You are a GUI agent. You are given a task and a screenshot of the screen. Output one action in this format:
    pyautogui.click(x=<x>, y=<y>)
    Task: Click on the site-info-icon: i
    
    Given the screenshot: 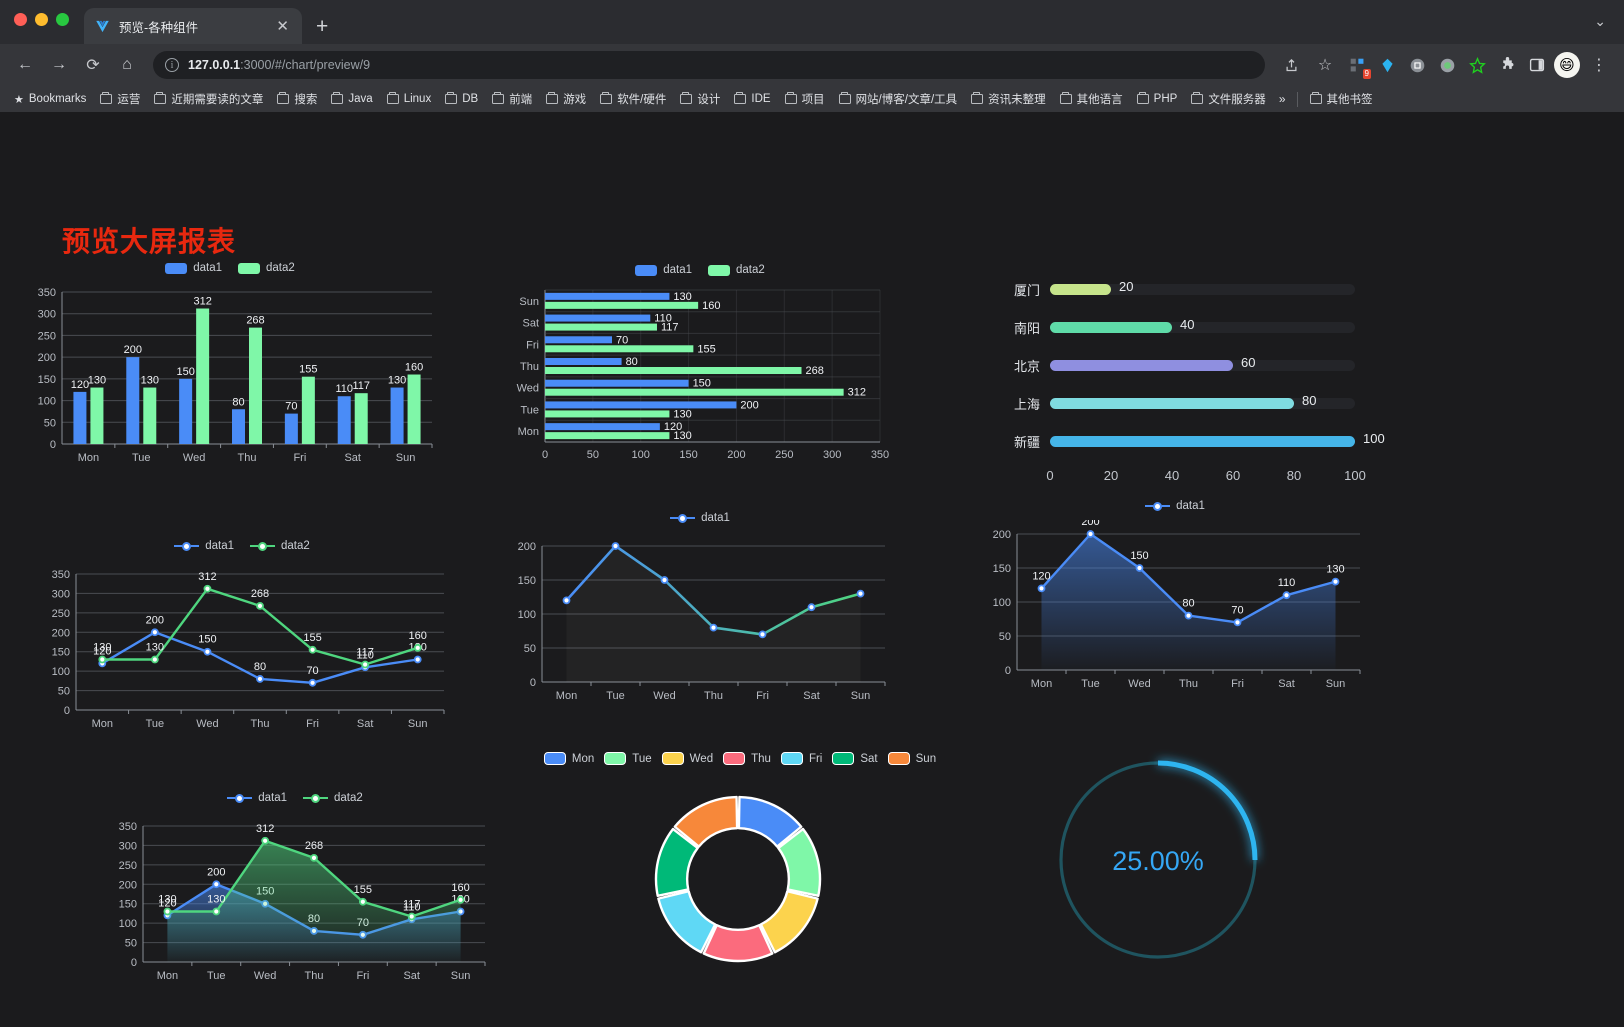 What is the action you would take?
    pyautogui.click(x=172, y=65)
    